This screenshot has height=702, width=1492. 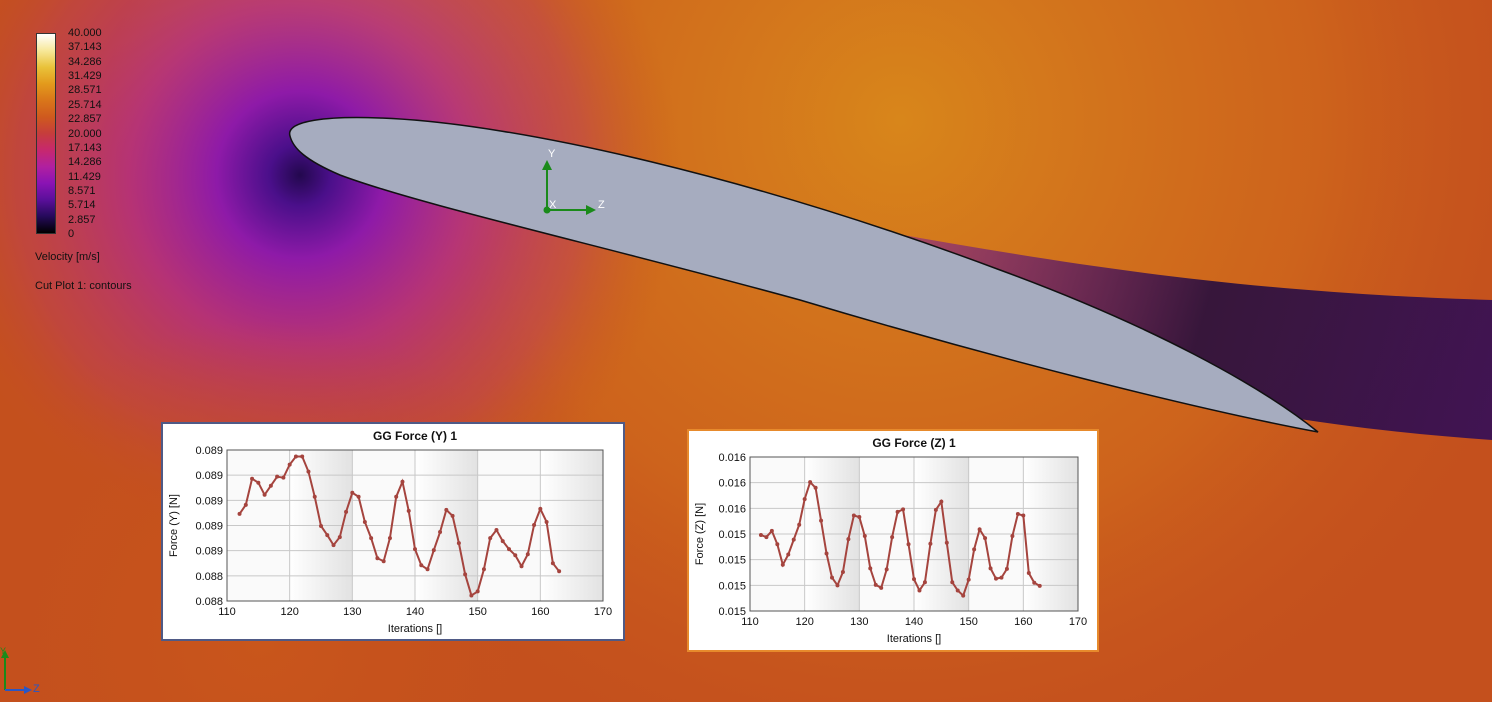 I want to click on y-axis-label: Force (Z) [N], so click(x=700, y=534).